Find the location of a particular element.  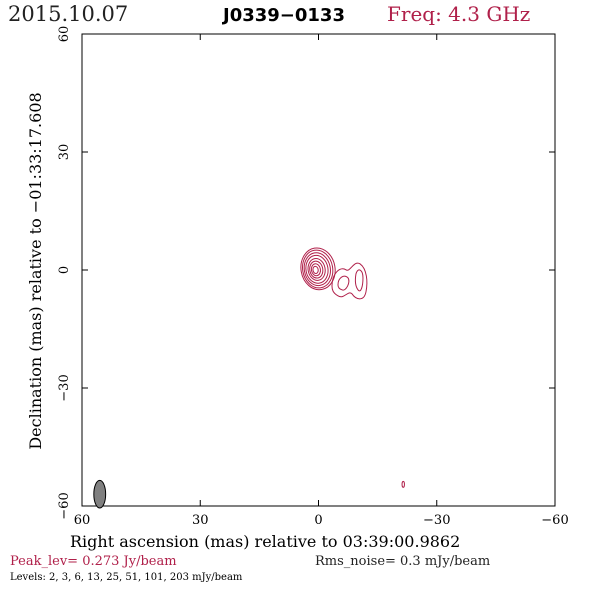

x-tick-label: 60 is located at coordinates (82, 520).